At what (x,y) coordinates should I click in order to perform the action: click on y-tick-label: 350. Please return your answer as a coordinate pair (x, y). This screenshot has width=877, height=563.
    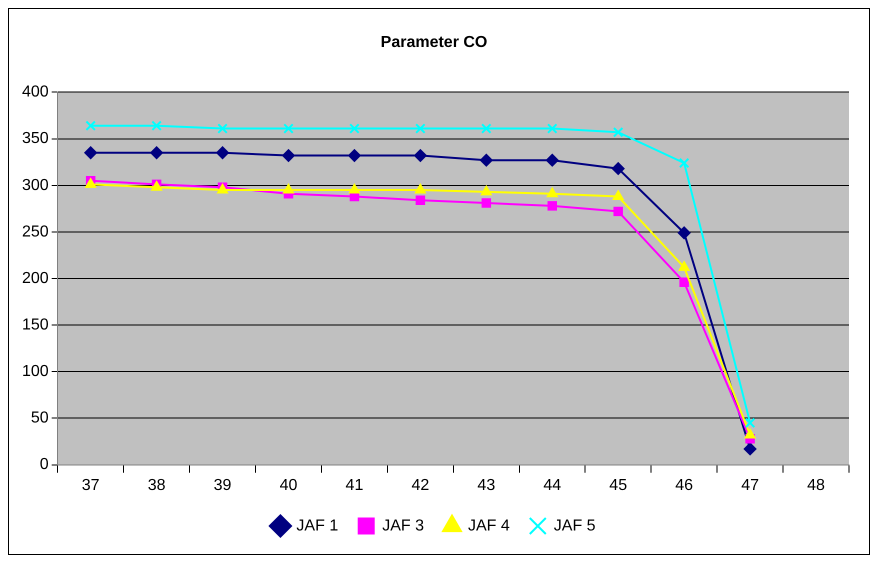
    Looking at the image, I should click on (35, 139).